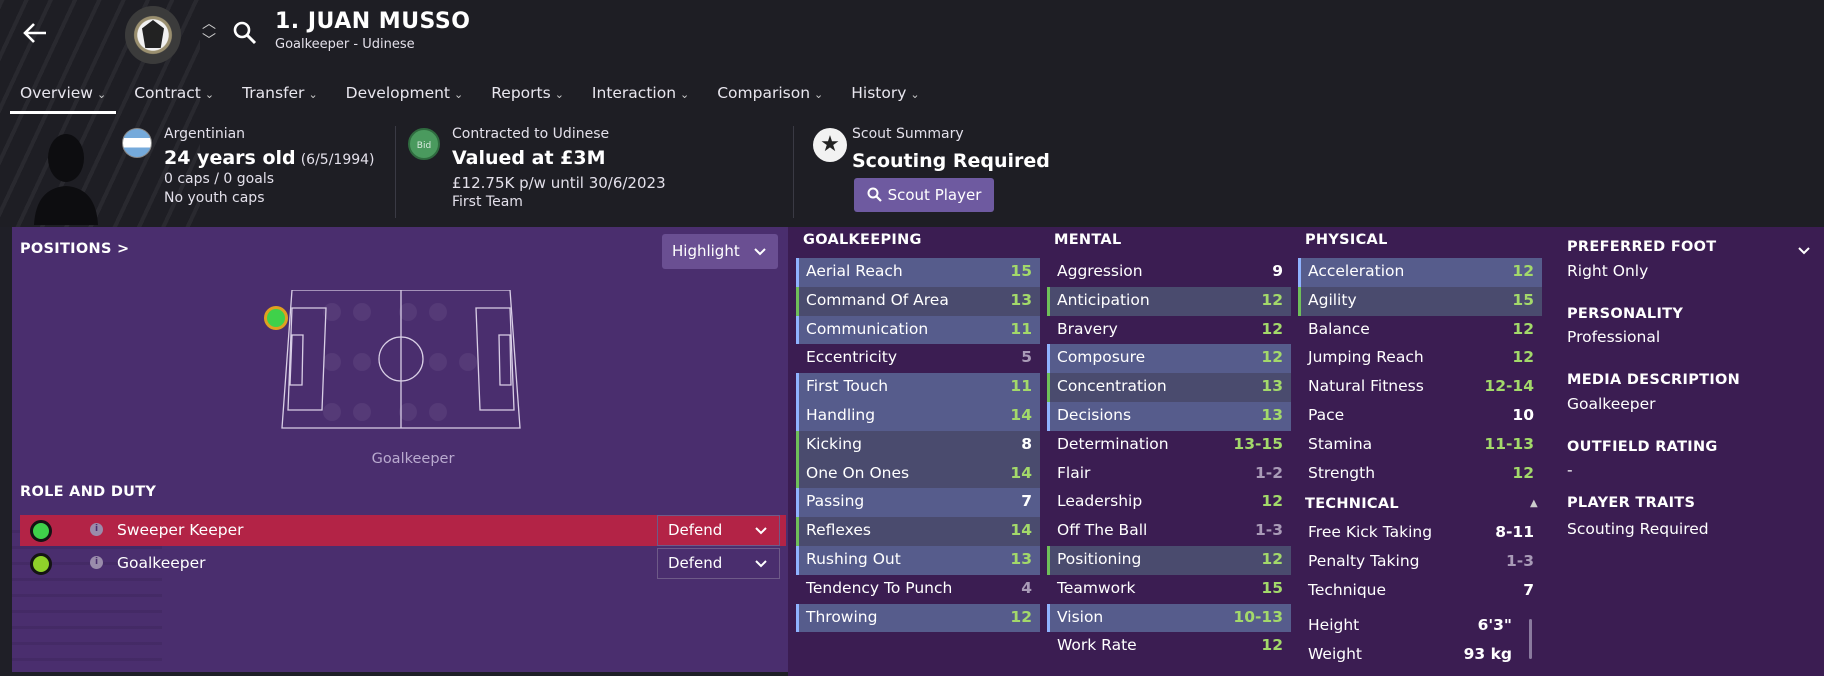 The image size is (1824, 676). What do you see at coordinates (1094, 414) in the screenshot?
I see `attribute-name: Decisions` at bounding box center [1094, 414].